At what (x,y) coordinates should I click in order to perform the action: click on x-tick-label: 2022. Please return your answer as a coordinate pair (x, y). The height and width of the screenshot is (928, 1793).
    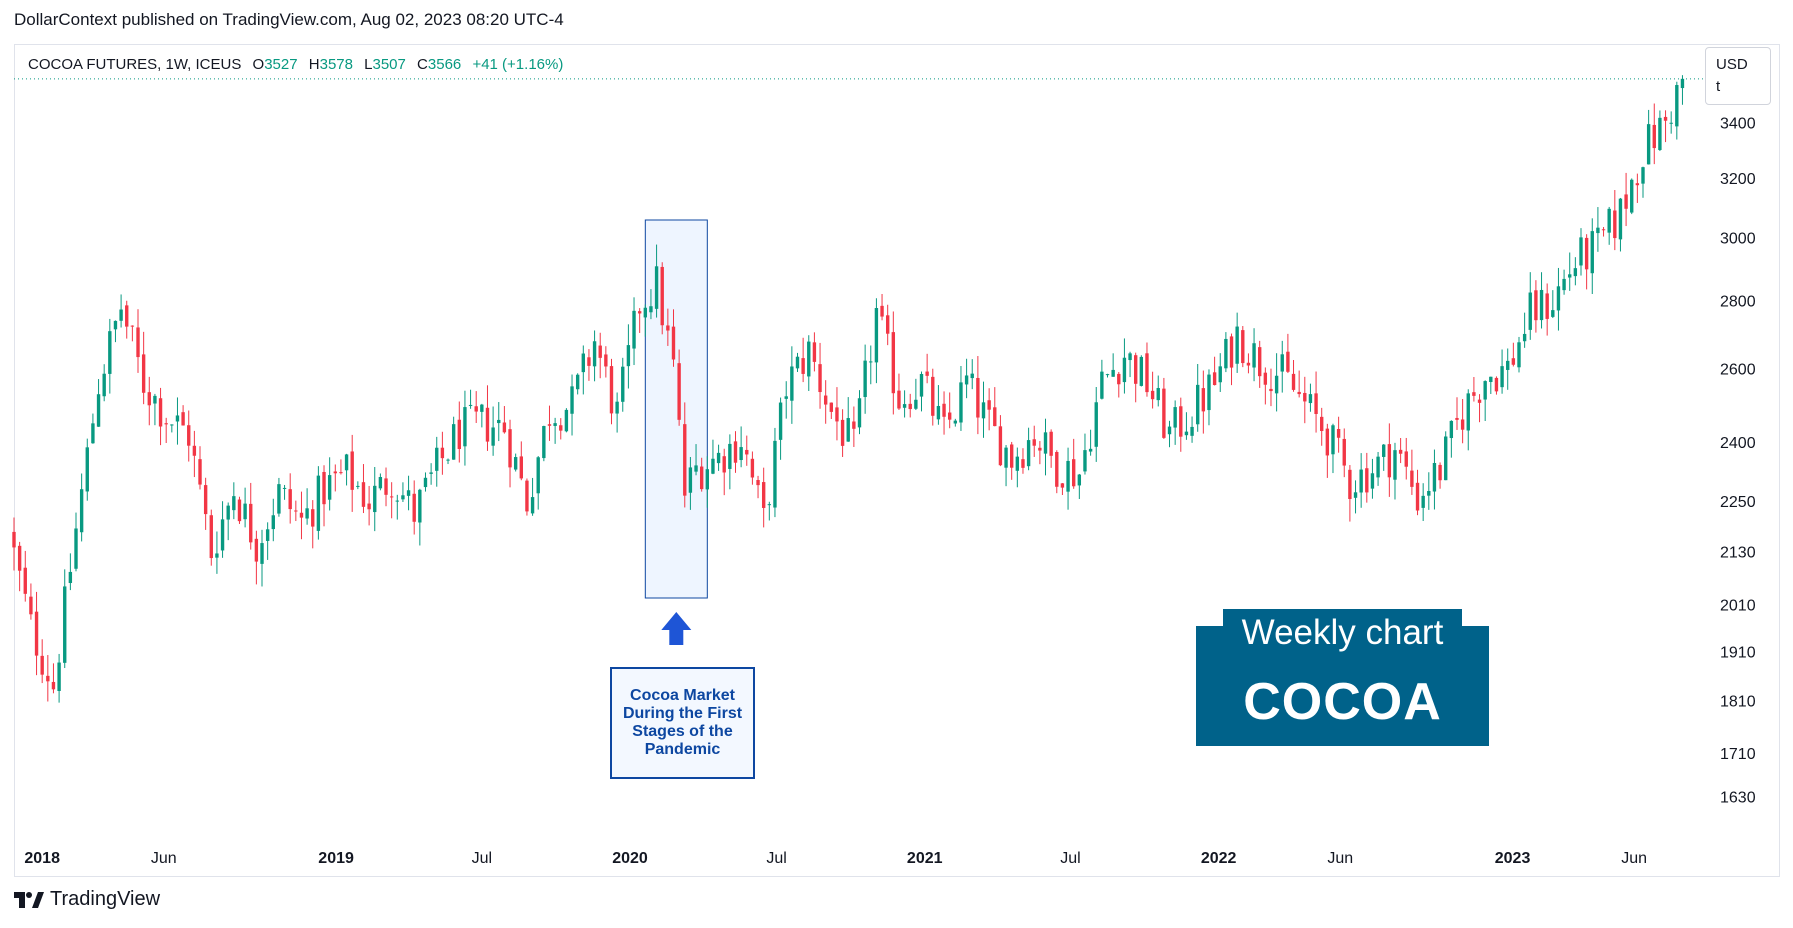
    Looking at the image, I should click on (1219, 858).